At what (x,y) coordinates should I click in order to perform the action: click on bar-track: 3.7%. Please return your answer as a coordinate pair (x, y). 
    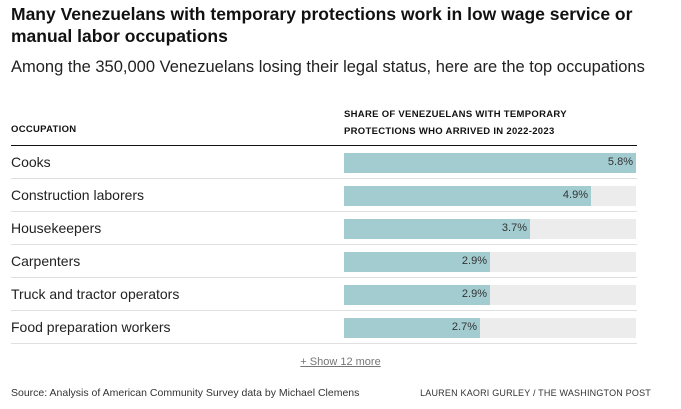
    Looking at the image, I should click on (490, 229).